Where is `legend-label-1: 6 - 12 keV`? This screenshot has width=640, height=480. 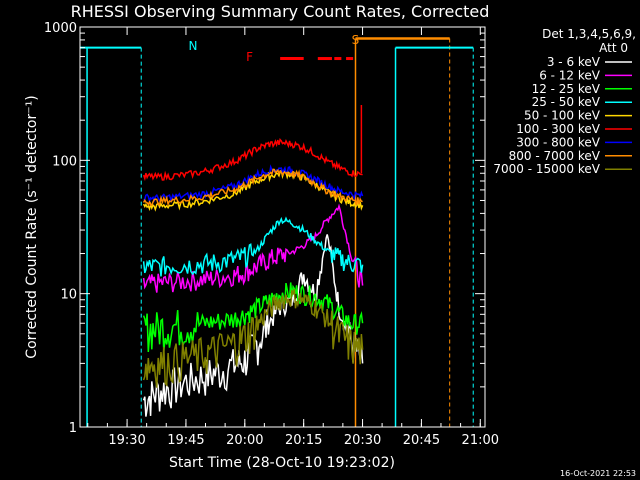
legend-label-1: 6 - 12 keV is located at coordinates (570, 75).